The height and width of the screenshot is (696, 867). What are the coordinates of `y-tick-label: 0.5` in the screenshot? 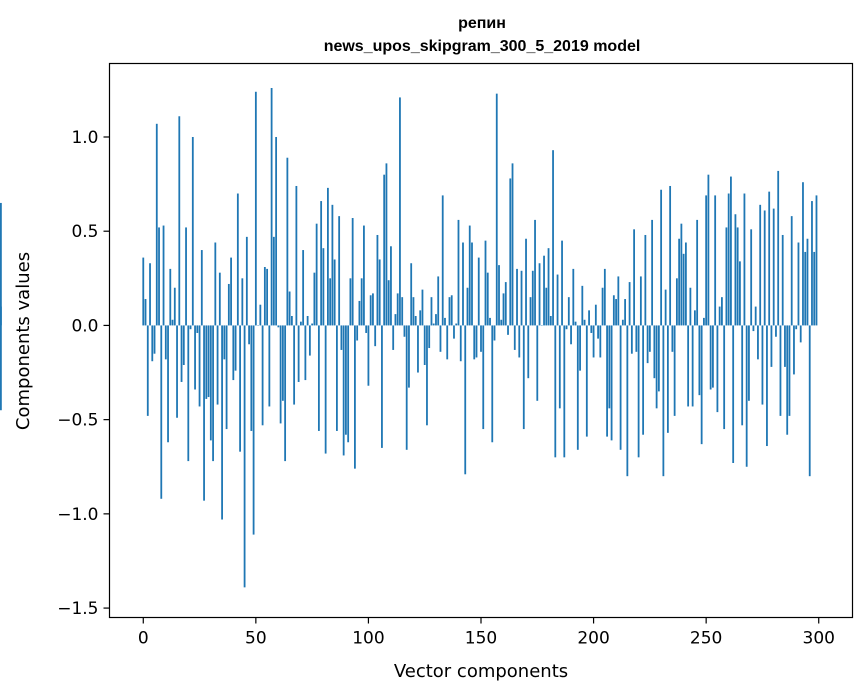 It's located at (84, 232).